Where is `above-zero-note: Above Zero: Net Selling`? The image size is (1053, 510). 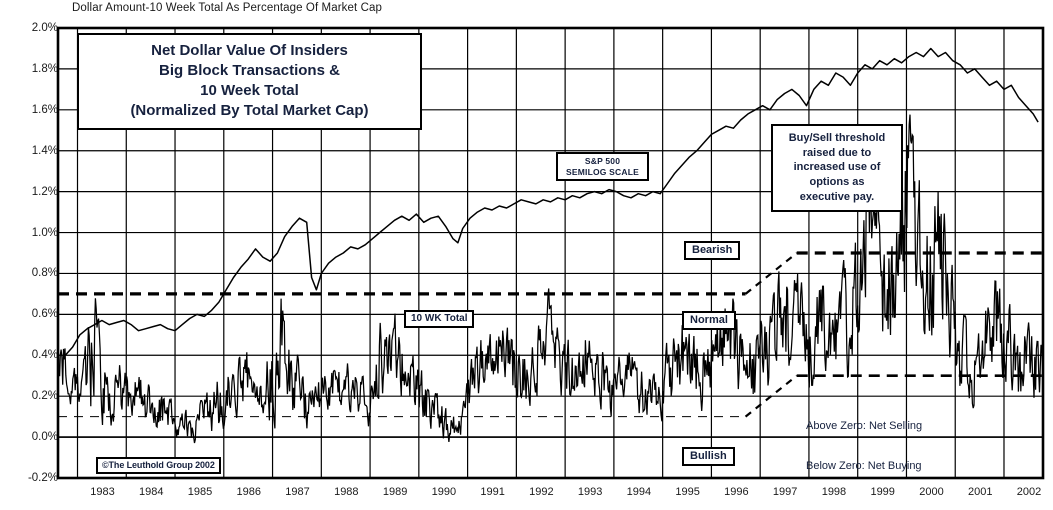
above-zero-note: Above Zero: Net Selling is located at coordinates (864, 426).